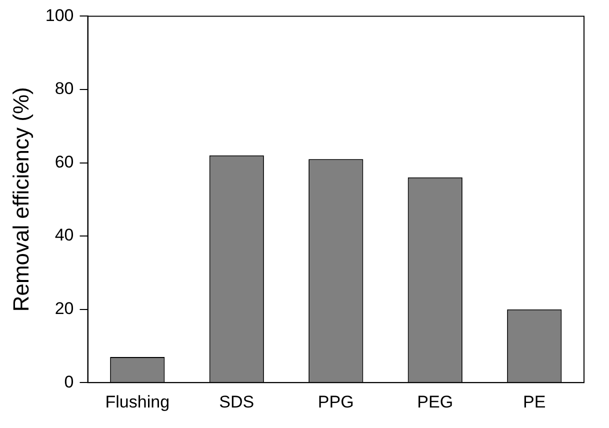 Image resolution: width=609 pixels, height=428 pixels. Describe the element at coordinates (64, 235) in the screenshot. I see `y-tick-label: 40` at that location.